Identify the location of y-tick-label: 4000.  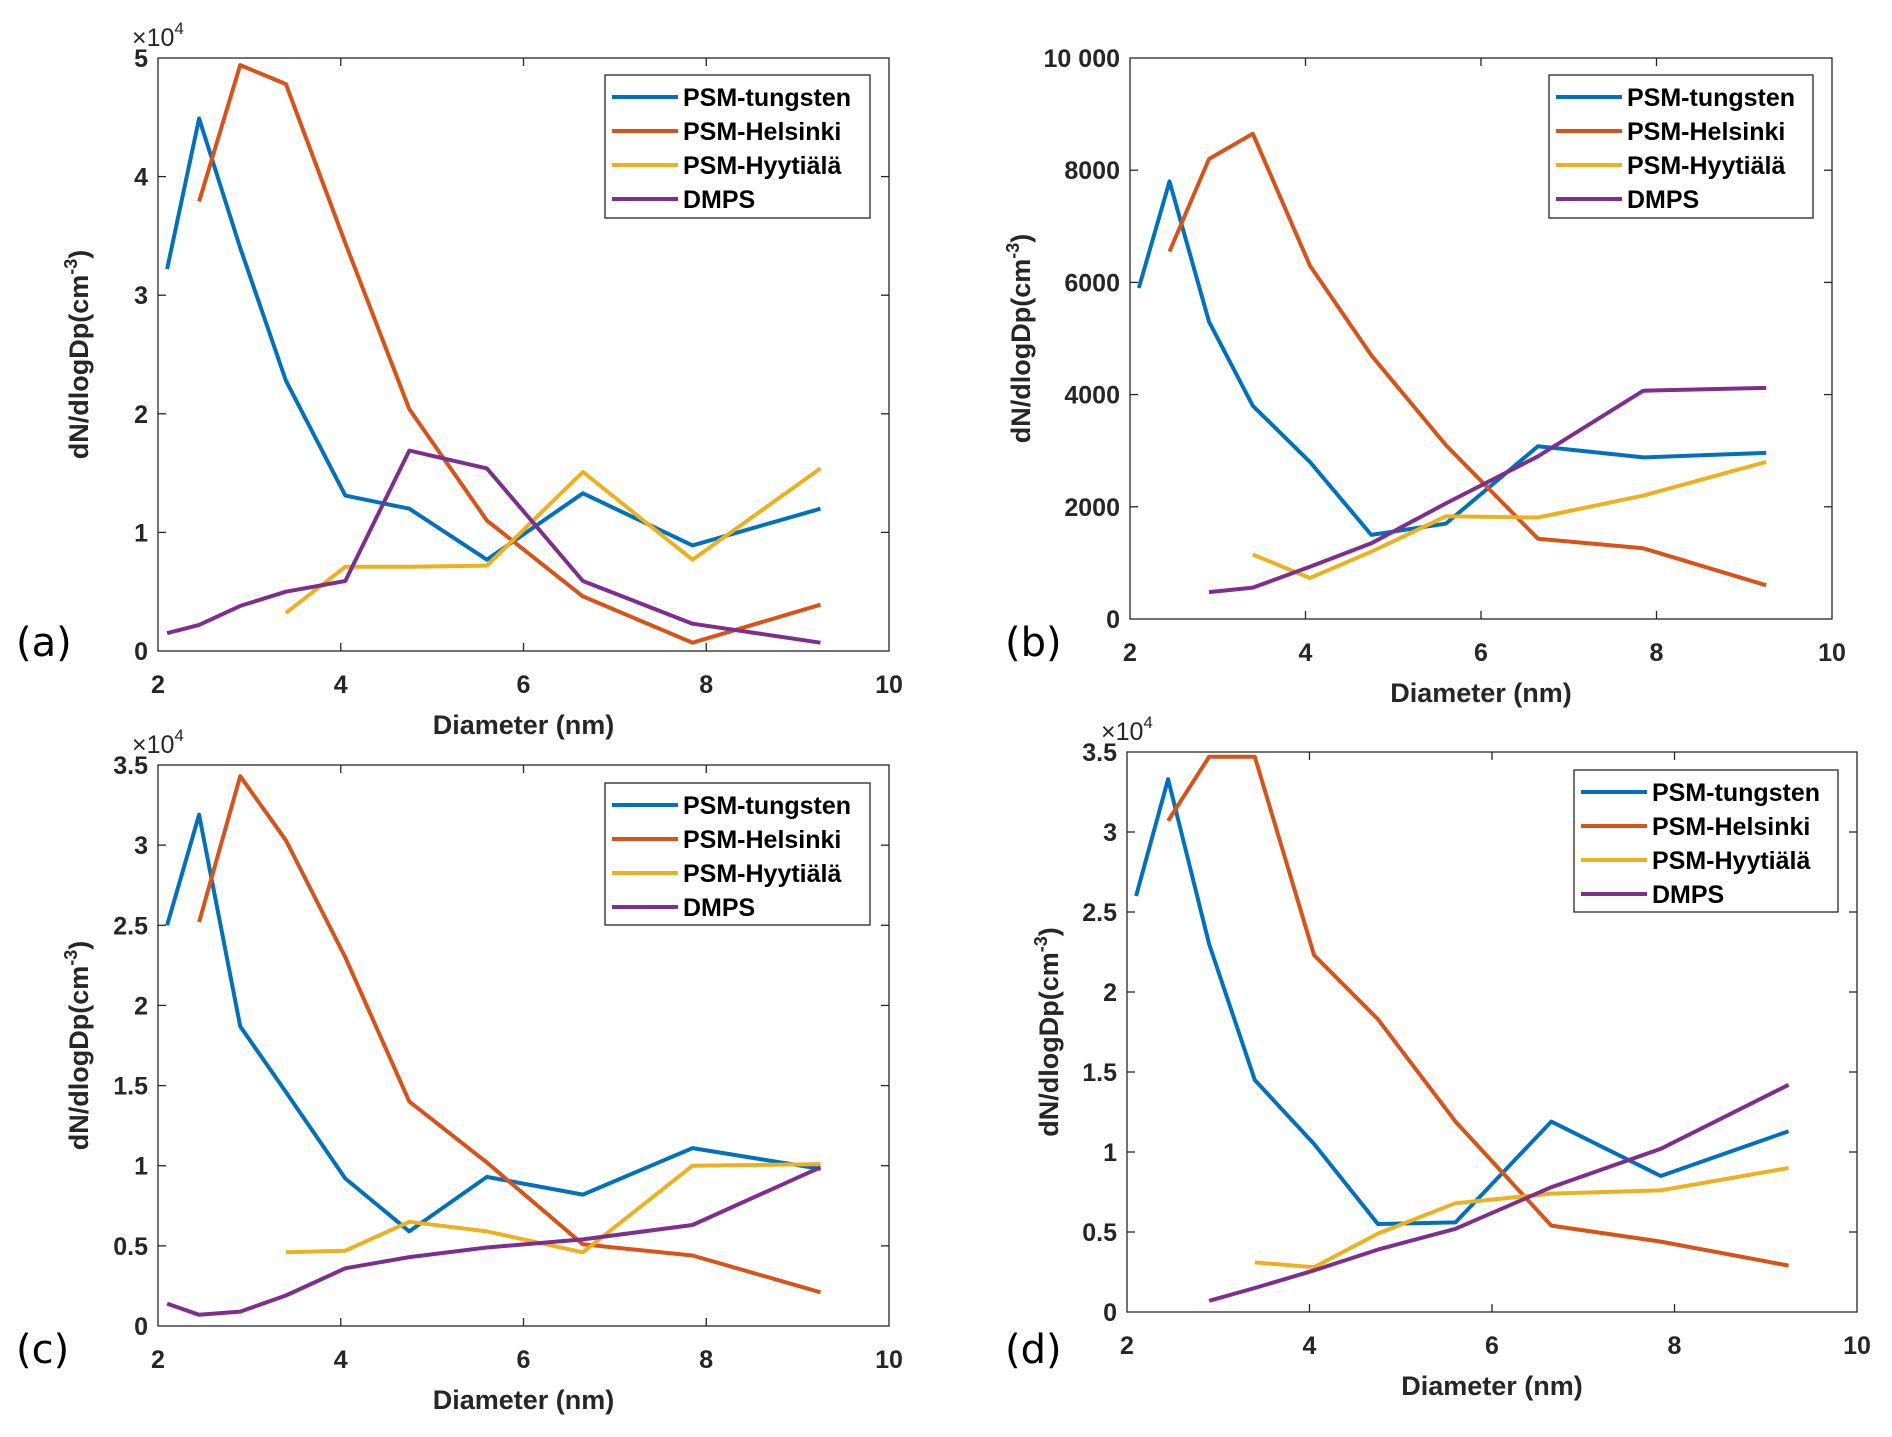
(1092, 396).